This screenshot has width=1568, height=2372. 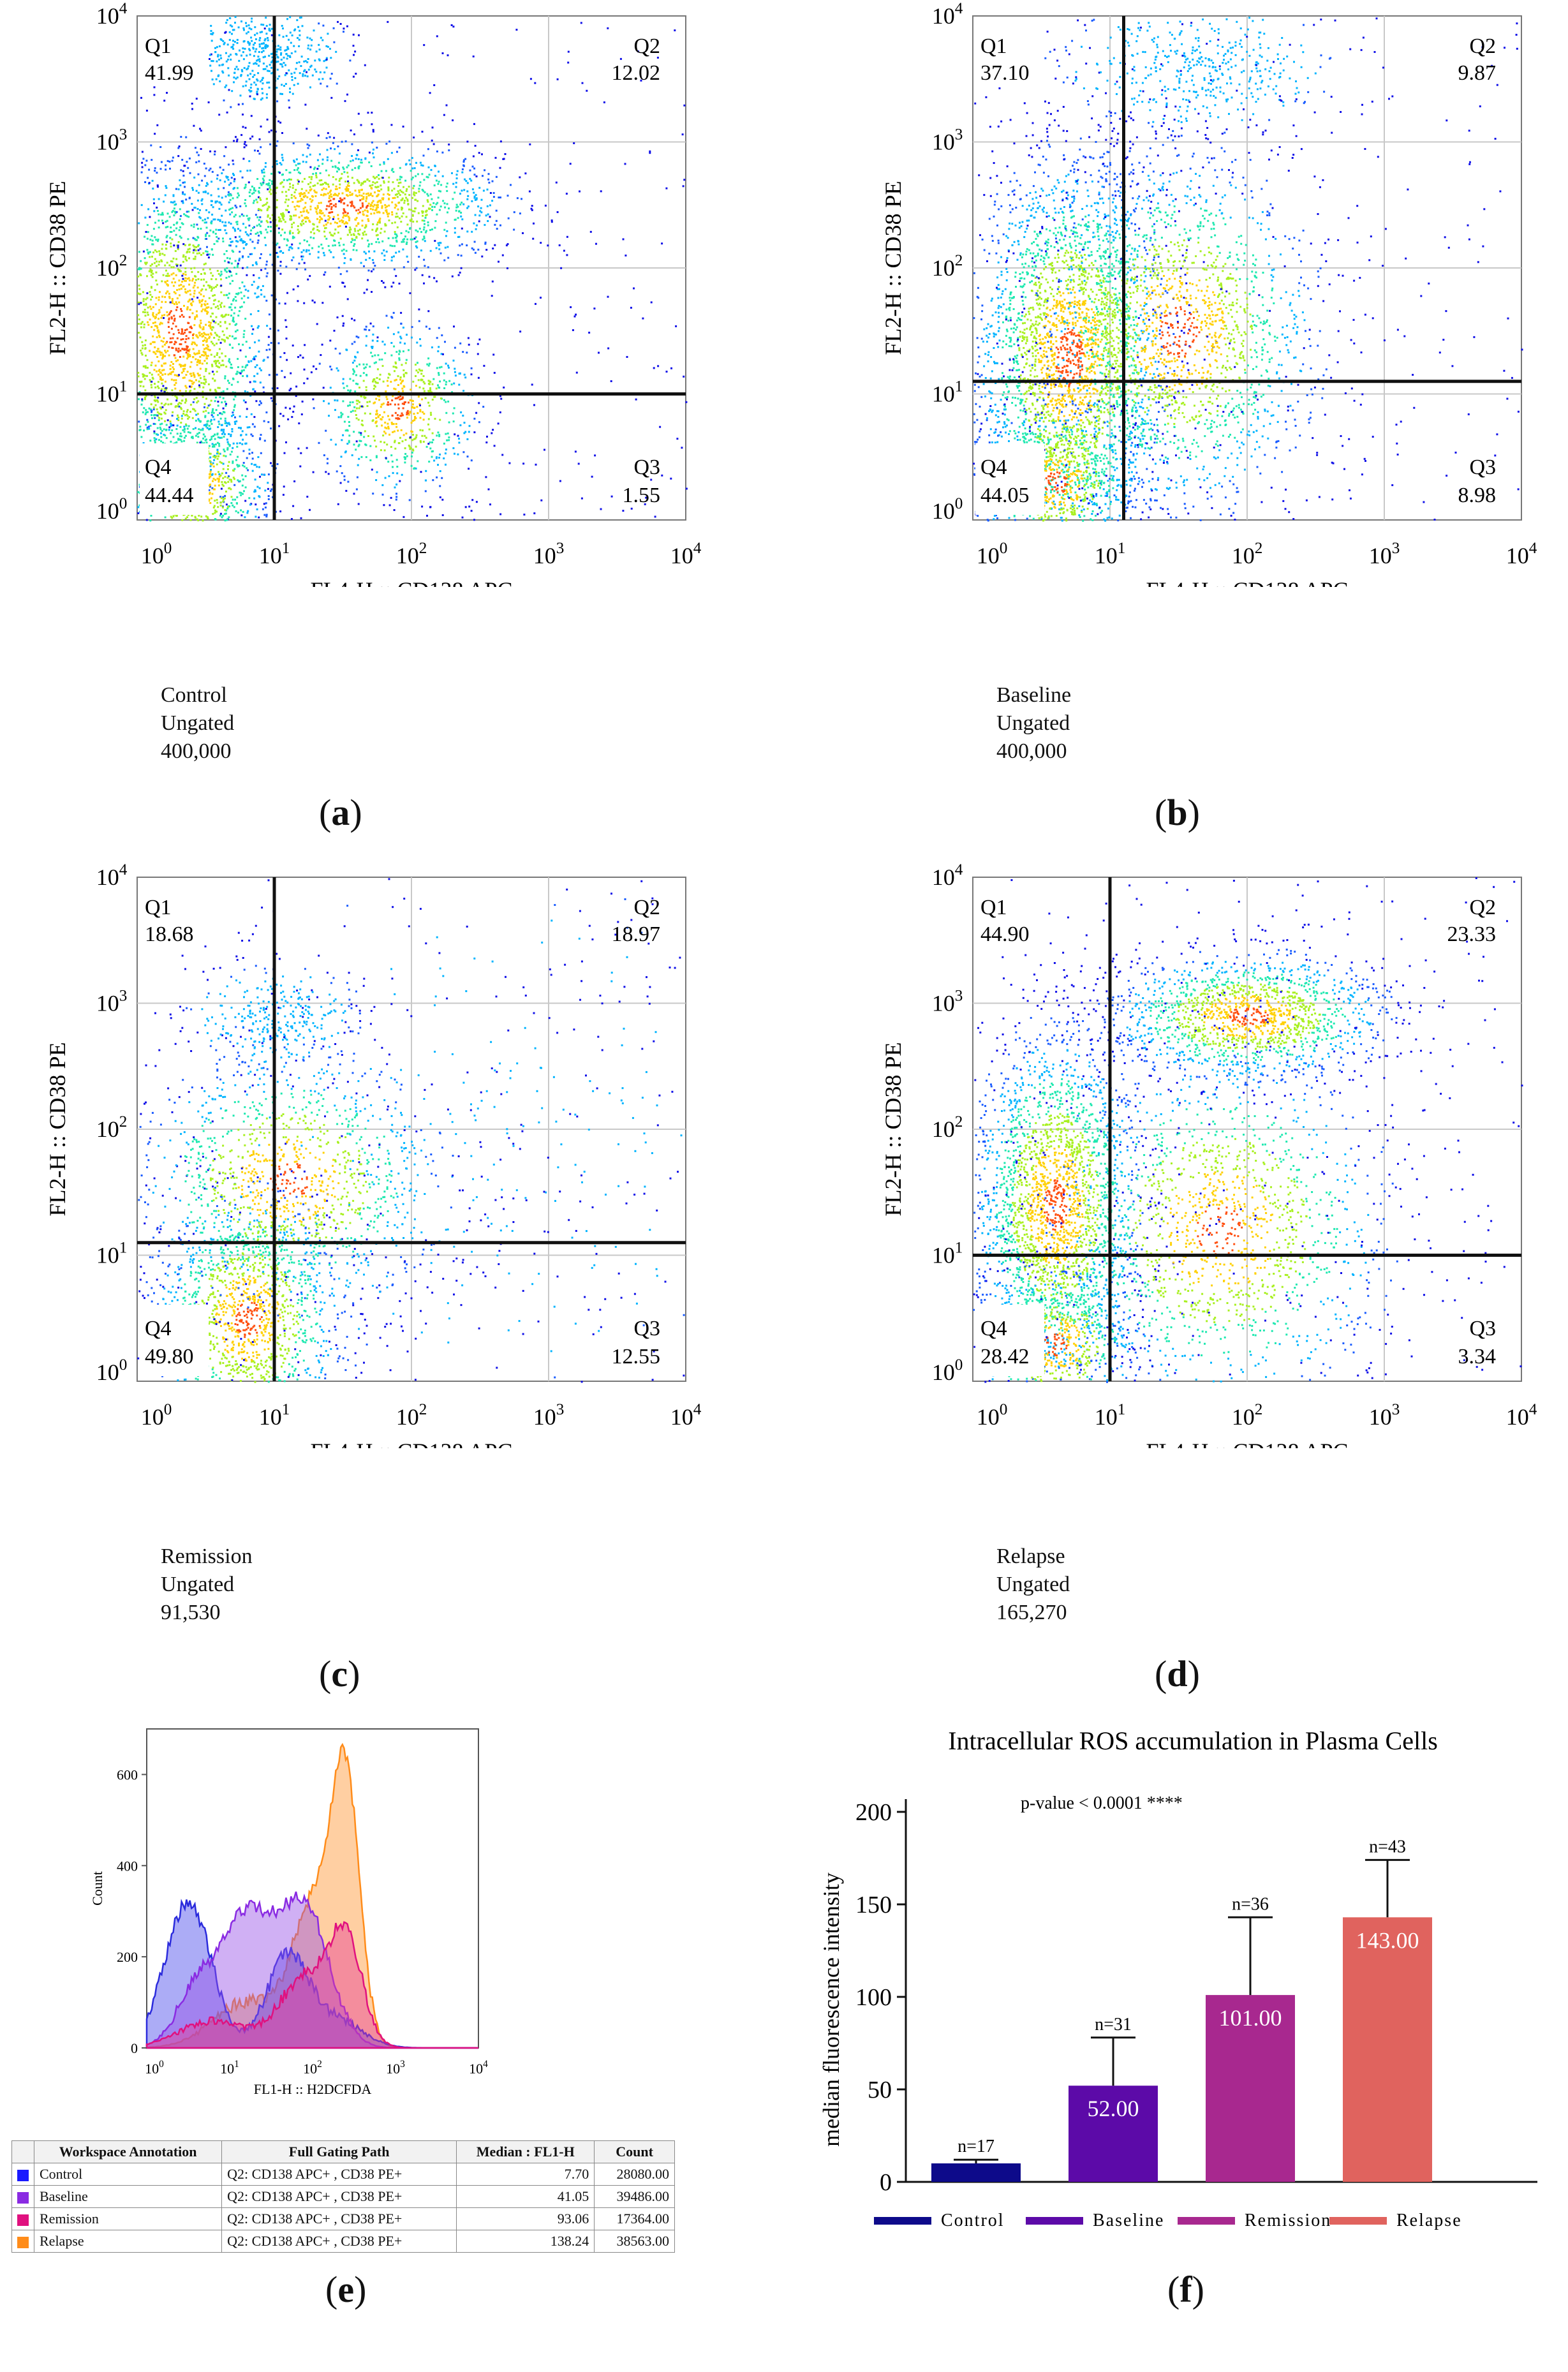 I want to click on event-dots, so click(x=1248, y=1130).